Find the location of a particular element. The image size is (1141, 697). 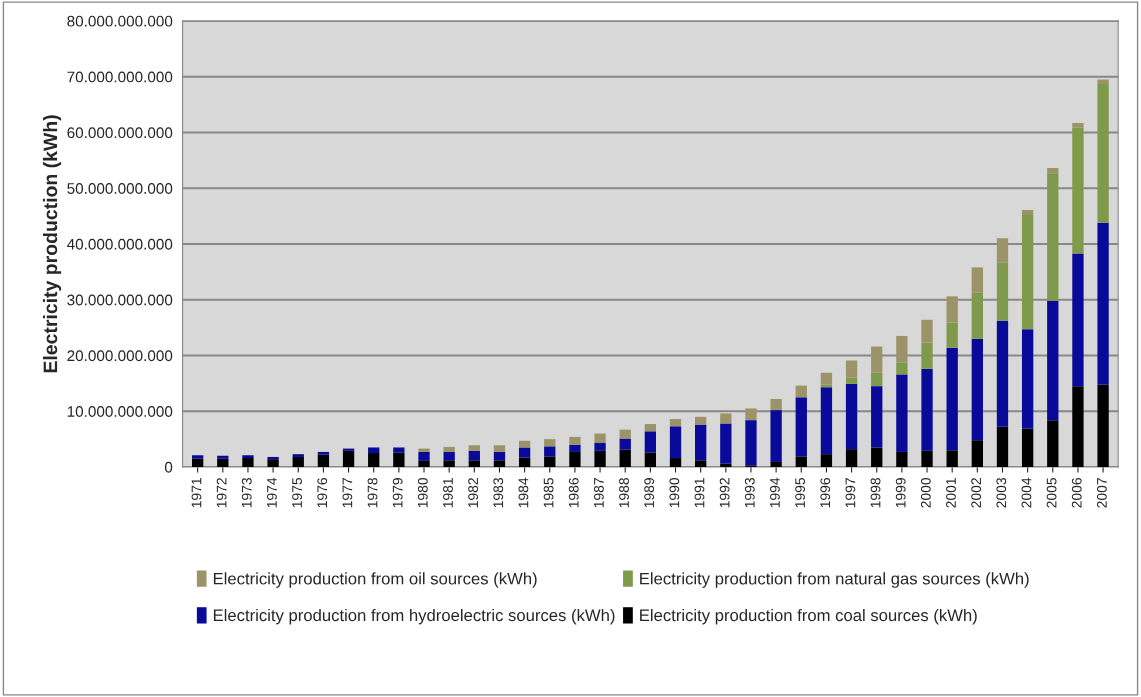

legend-label: Electricity production from oil sources (kWh) is located at coordinates (375, 580).